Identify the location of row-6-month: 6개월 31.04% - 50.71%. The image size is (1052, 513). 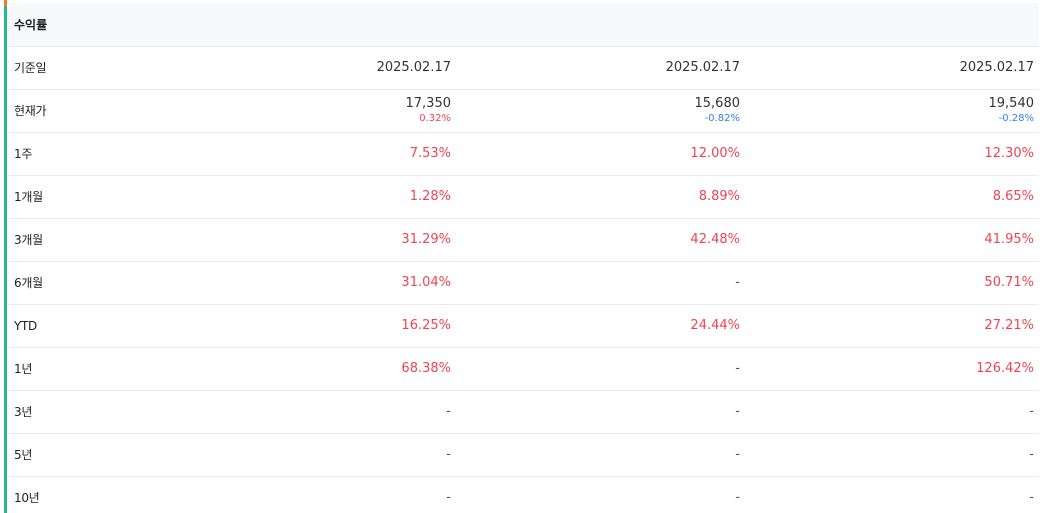
(523, 283).